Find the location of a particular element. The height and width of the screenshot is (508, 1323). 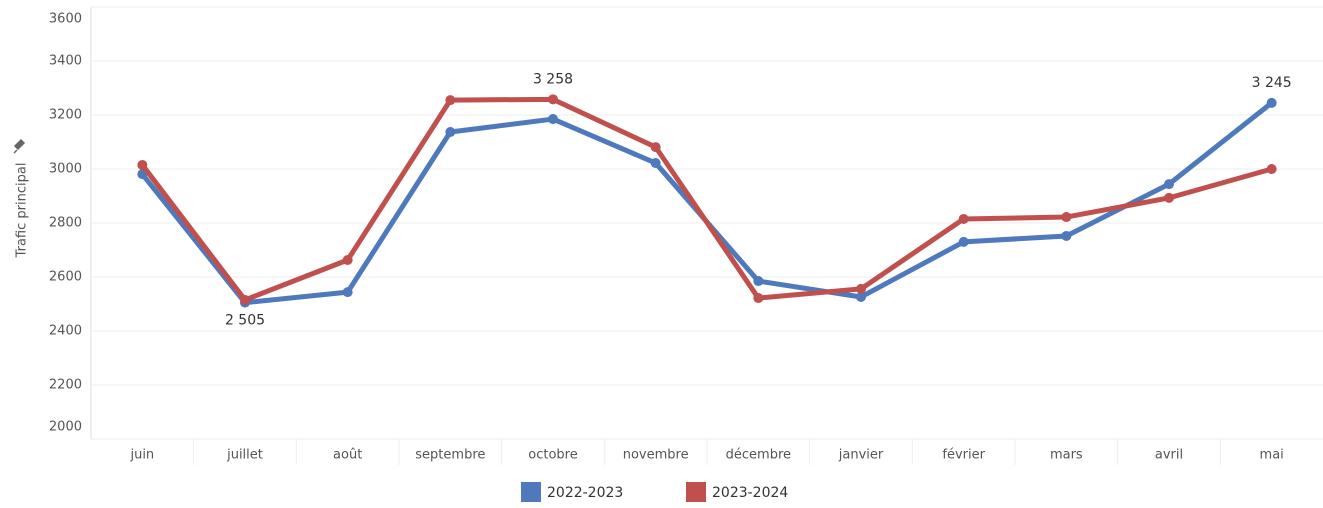

y-tick-label: 3000 is located at coordinates (65, 169).